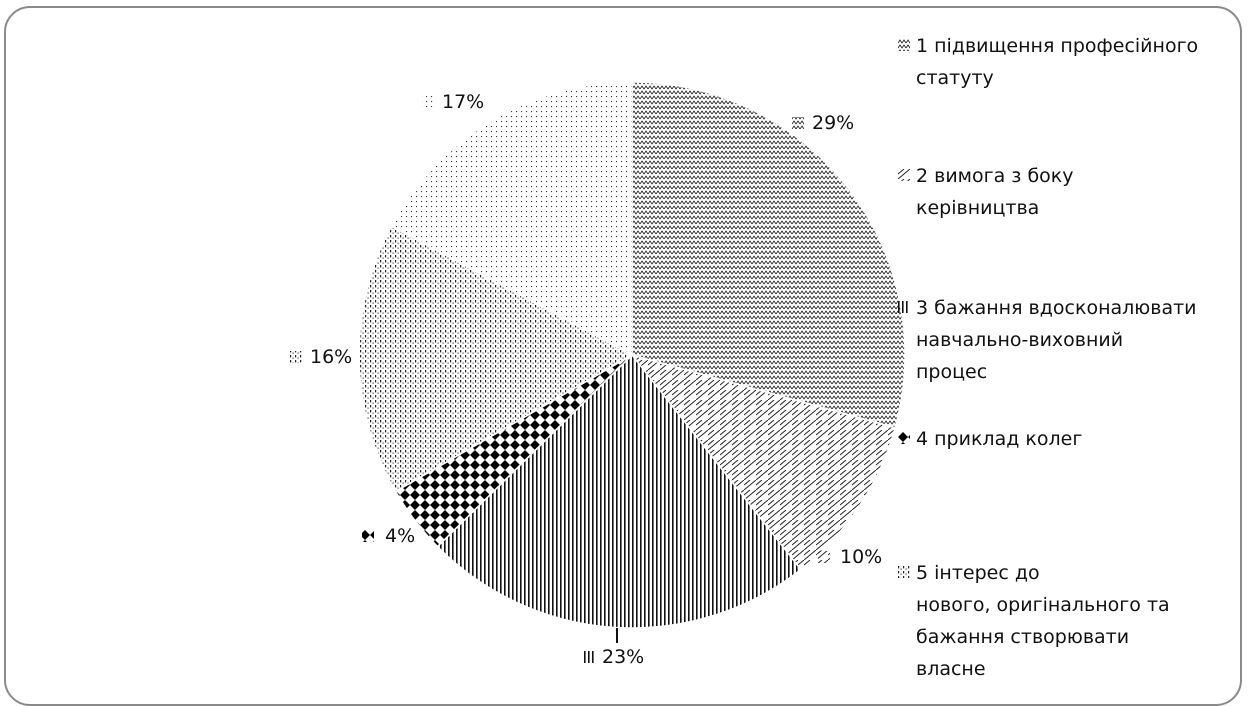 Image resolution: width=1249 pixels, height=706 pixels. What do you see at coordinates (995, 176) in the screenshot?
I see `legend-item-2-line-1: 2 вимога з боку` at bounding box center [995, 176].